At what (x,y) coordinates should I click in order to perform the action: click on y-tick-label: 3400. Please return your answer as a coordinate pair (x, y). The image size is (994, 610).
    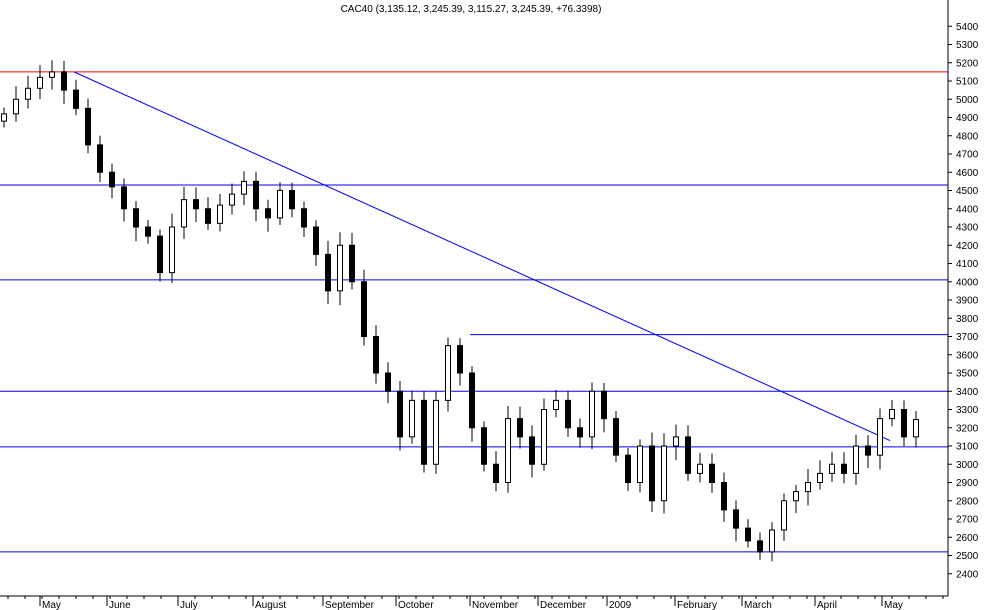
    Looking at the image, I should click on (967, 392).